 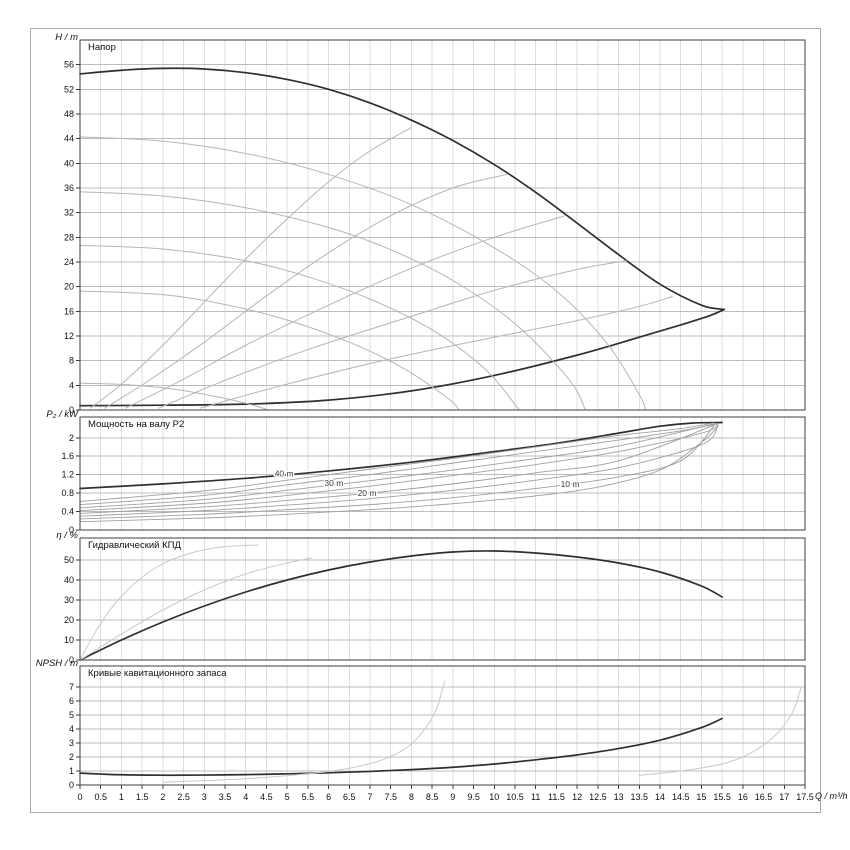 What do you see at coordinates (411, 797) in the screenshot?
I see `x-tick-label: 8` at bounding box center [411, 797].